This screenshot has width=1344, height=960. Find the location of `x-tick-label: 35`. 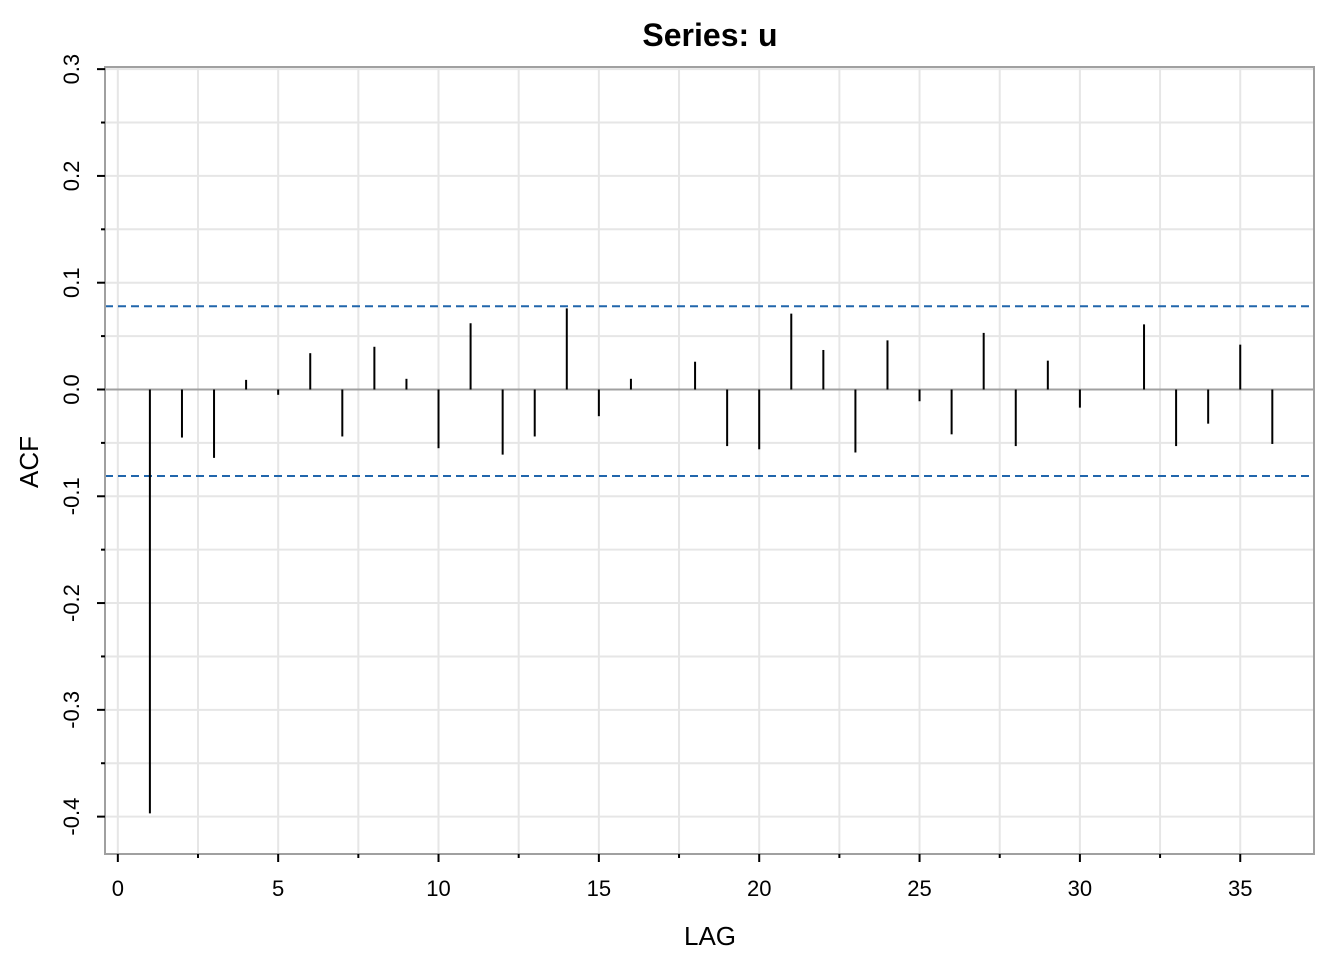

x-tick-label: 35 is located at coordinates (1240, 888).